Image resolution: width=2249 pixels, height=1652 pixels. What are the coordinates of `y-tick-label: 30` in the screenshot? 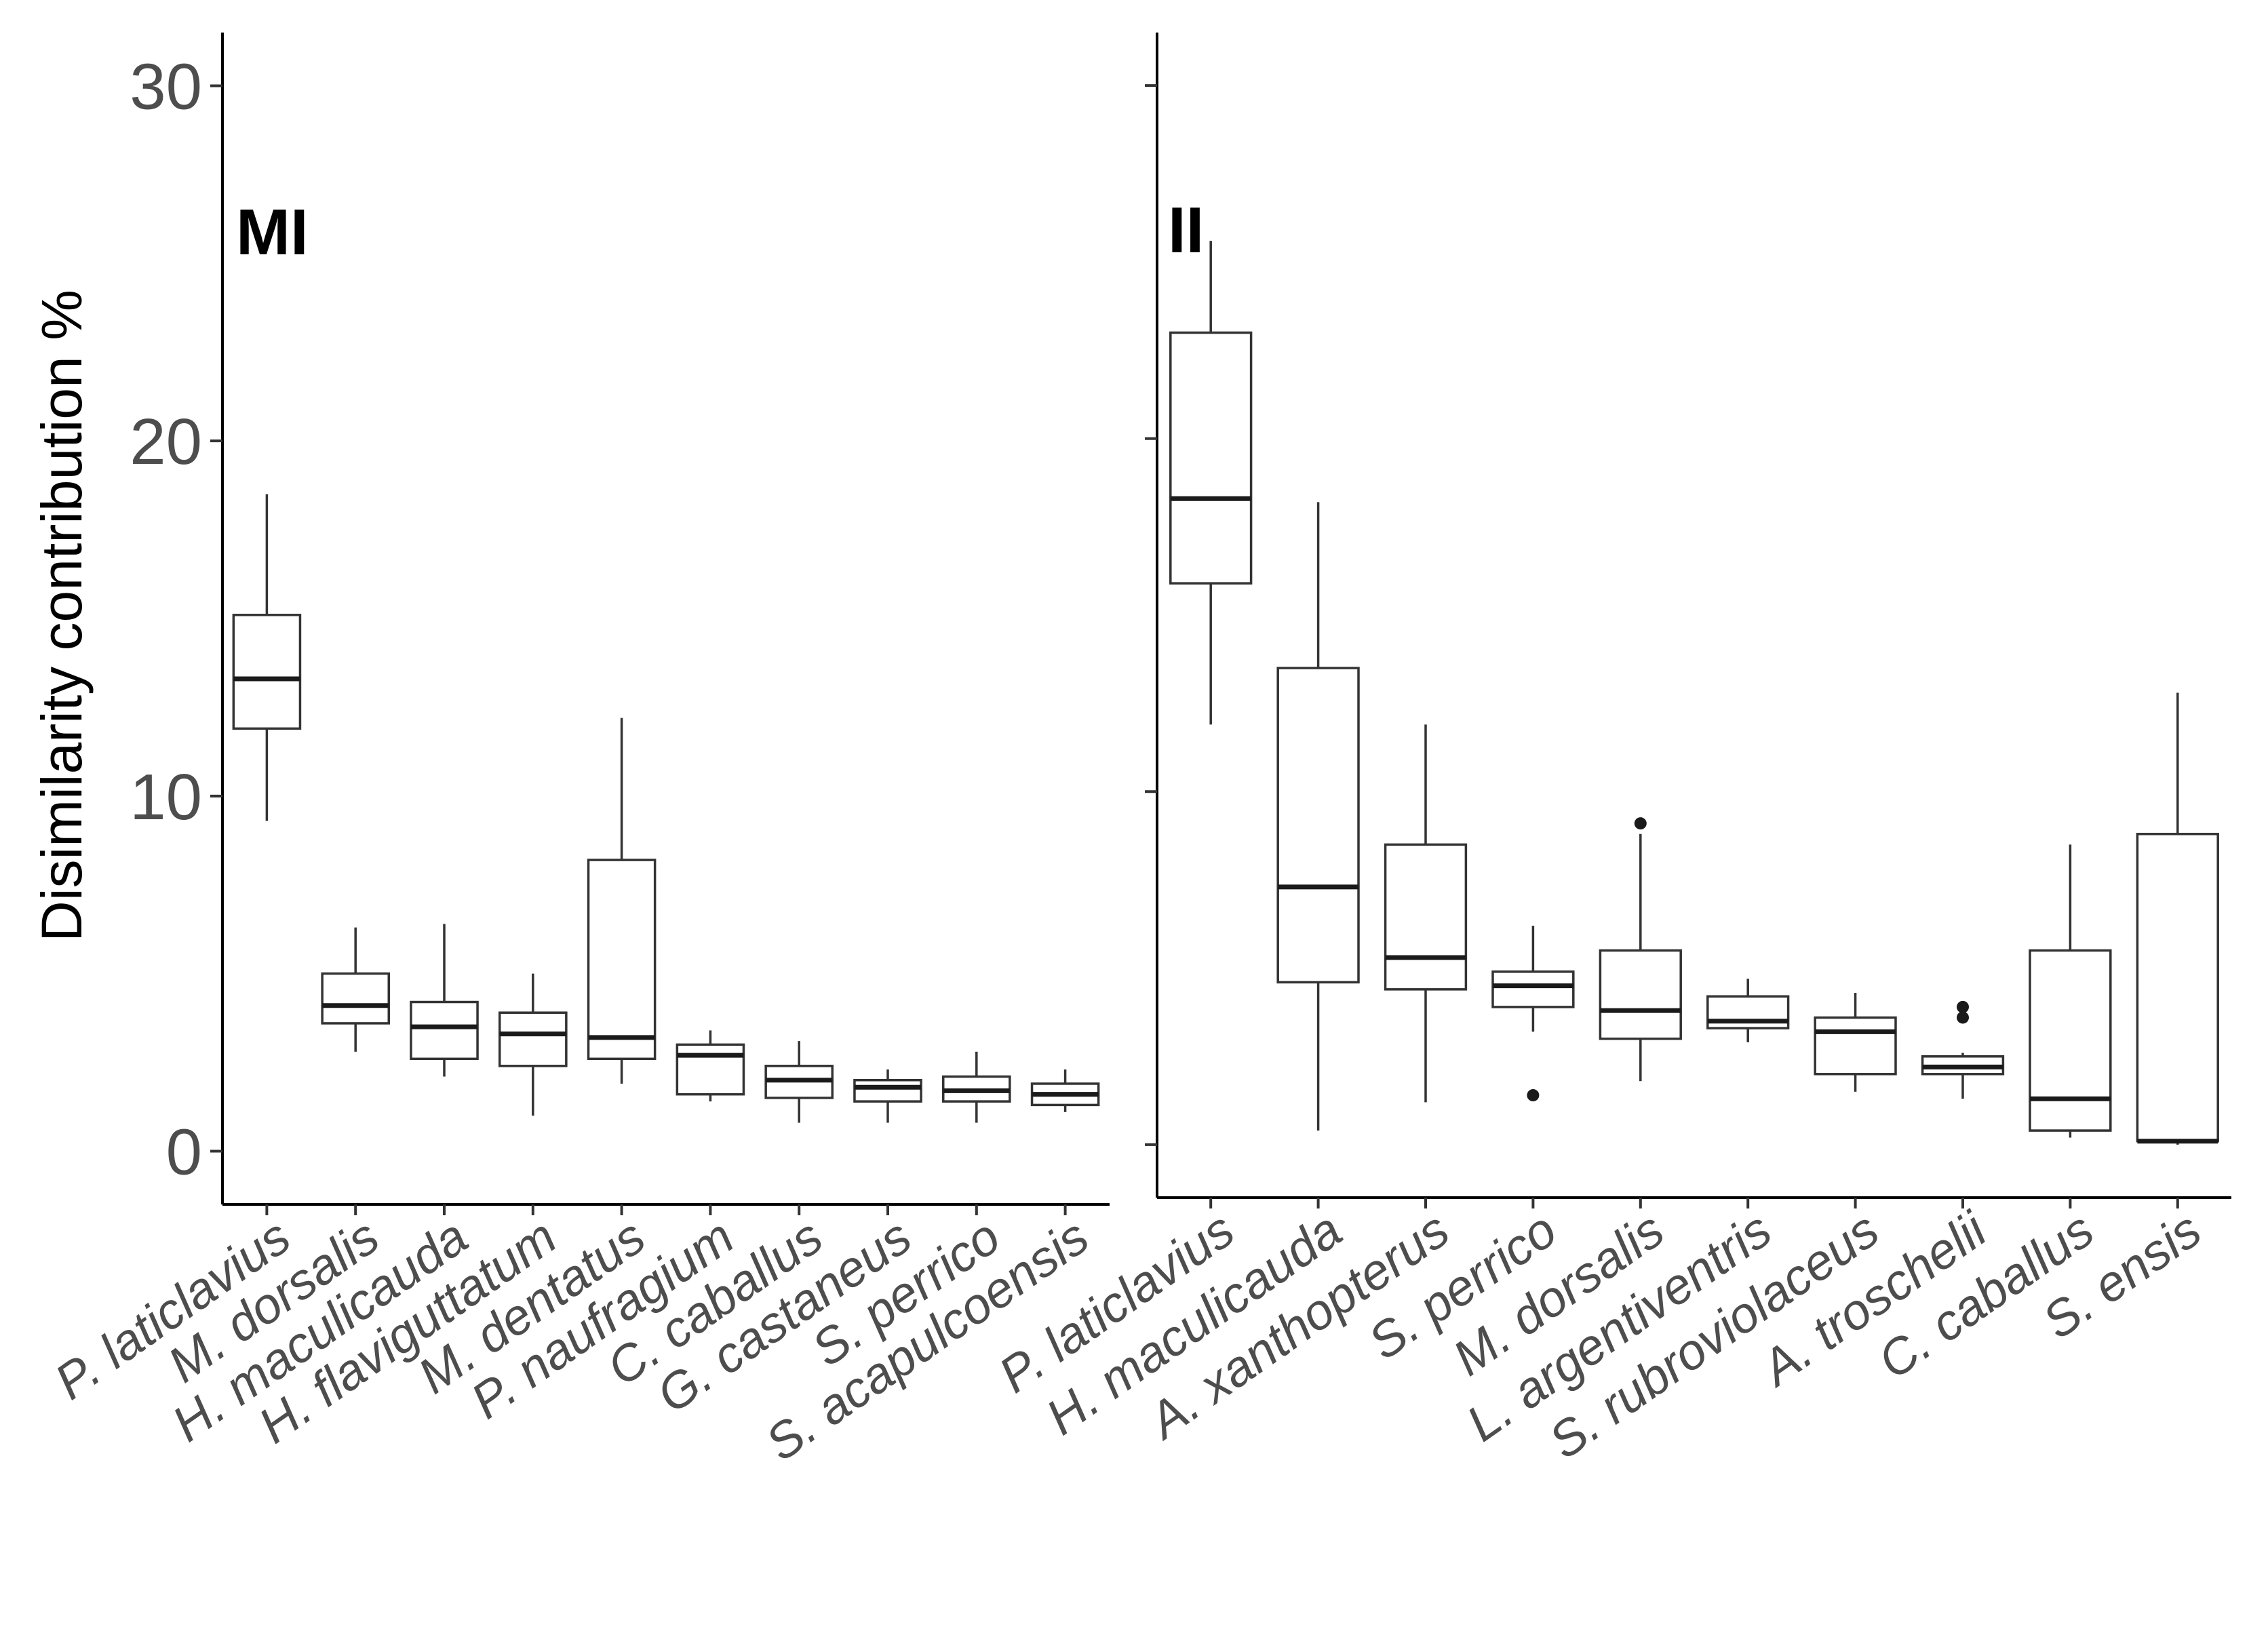 It's located at (166, 87).